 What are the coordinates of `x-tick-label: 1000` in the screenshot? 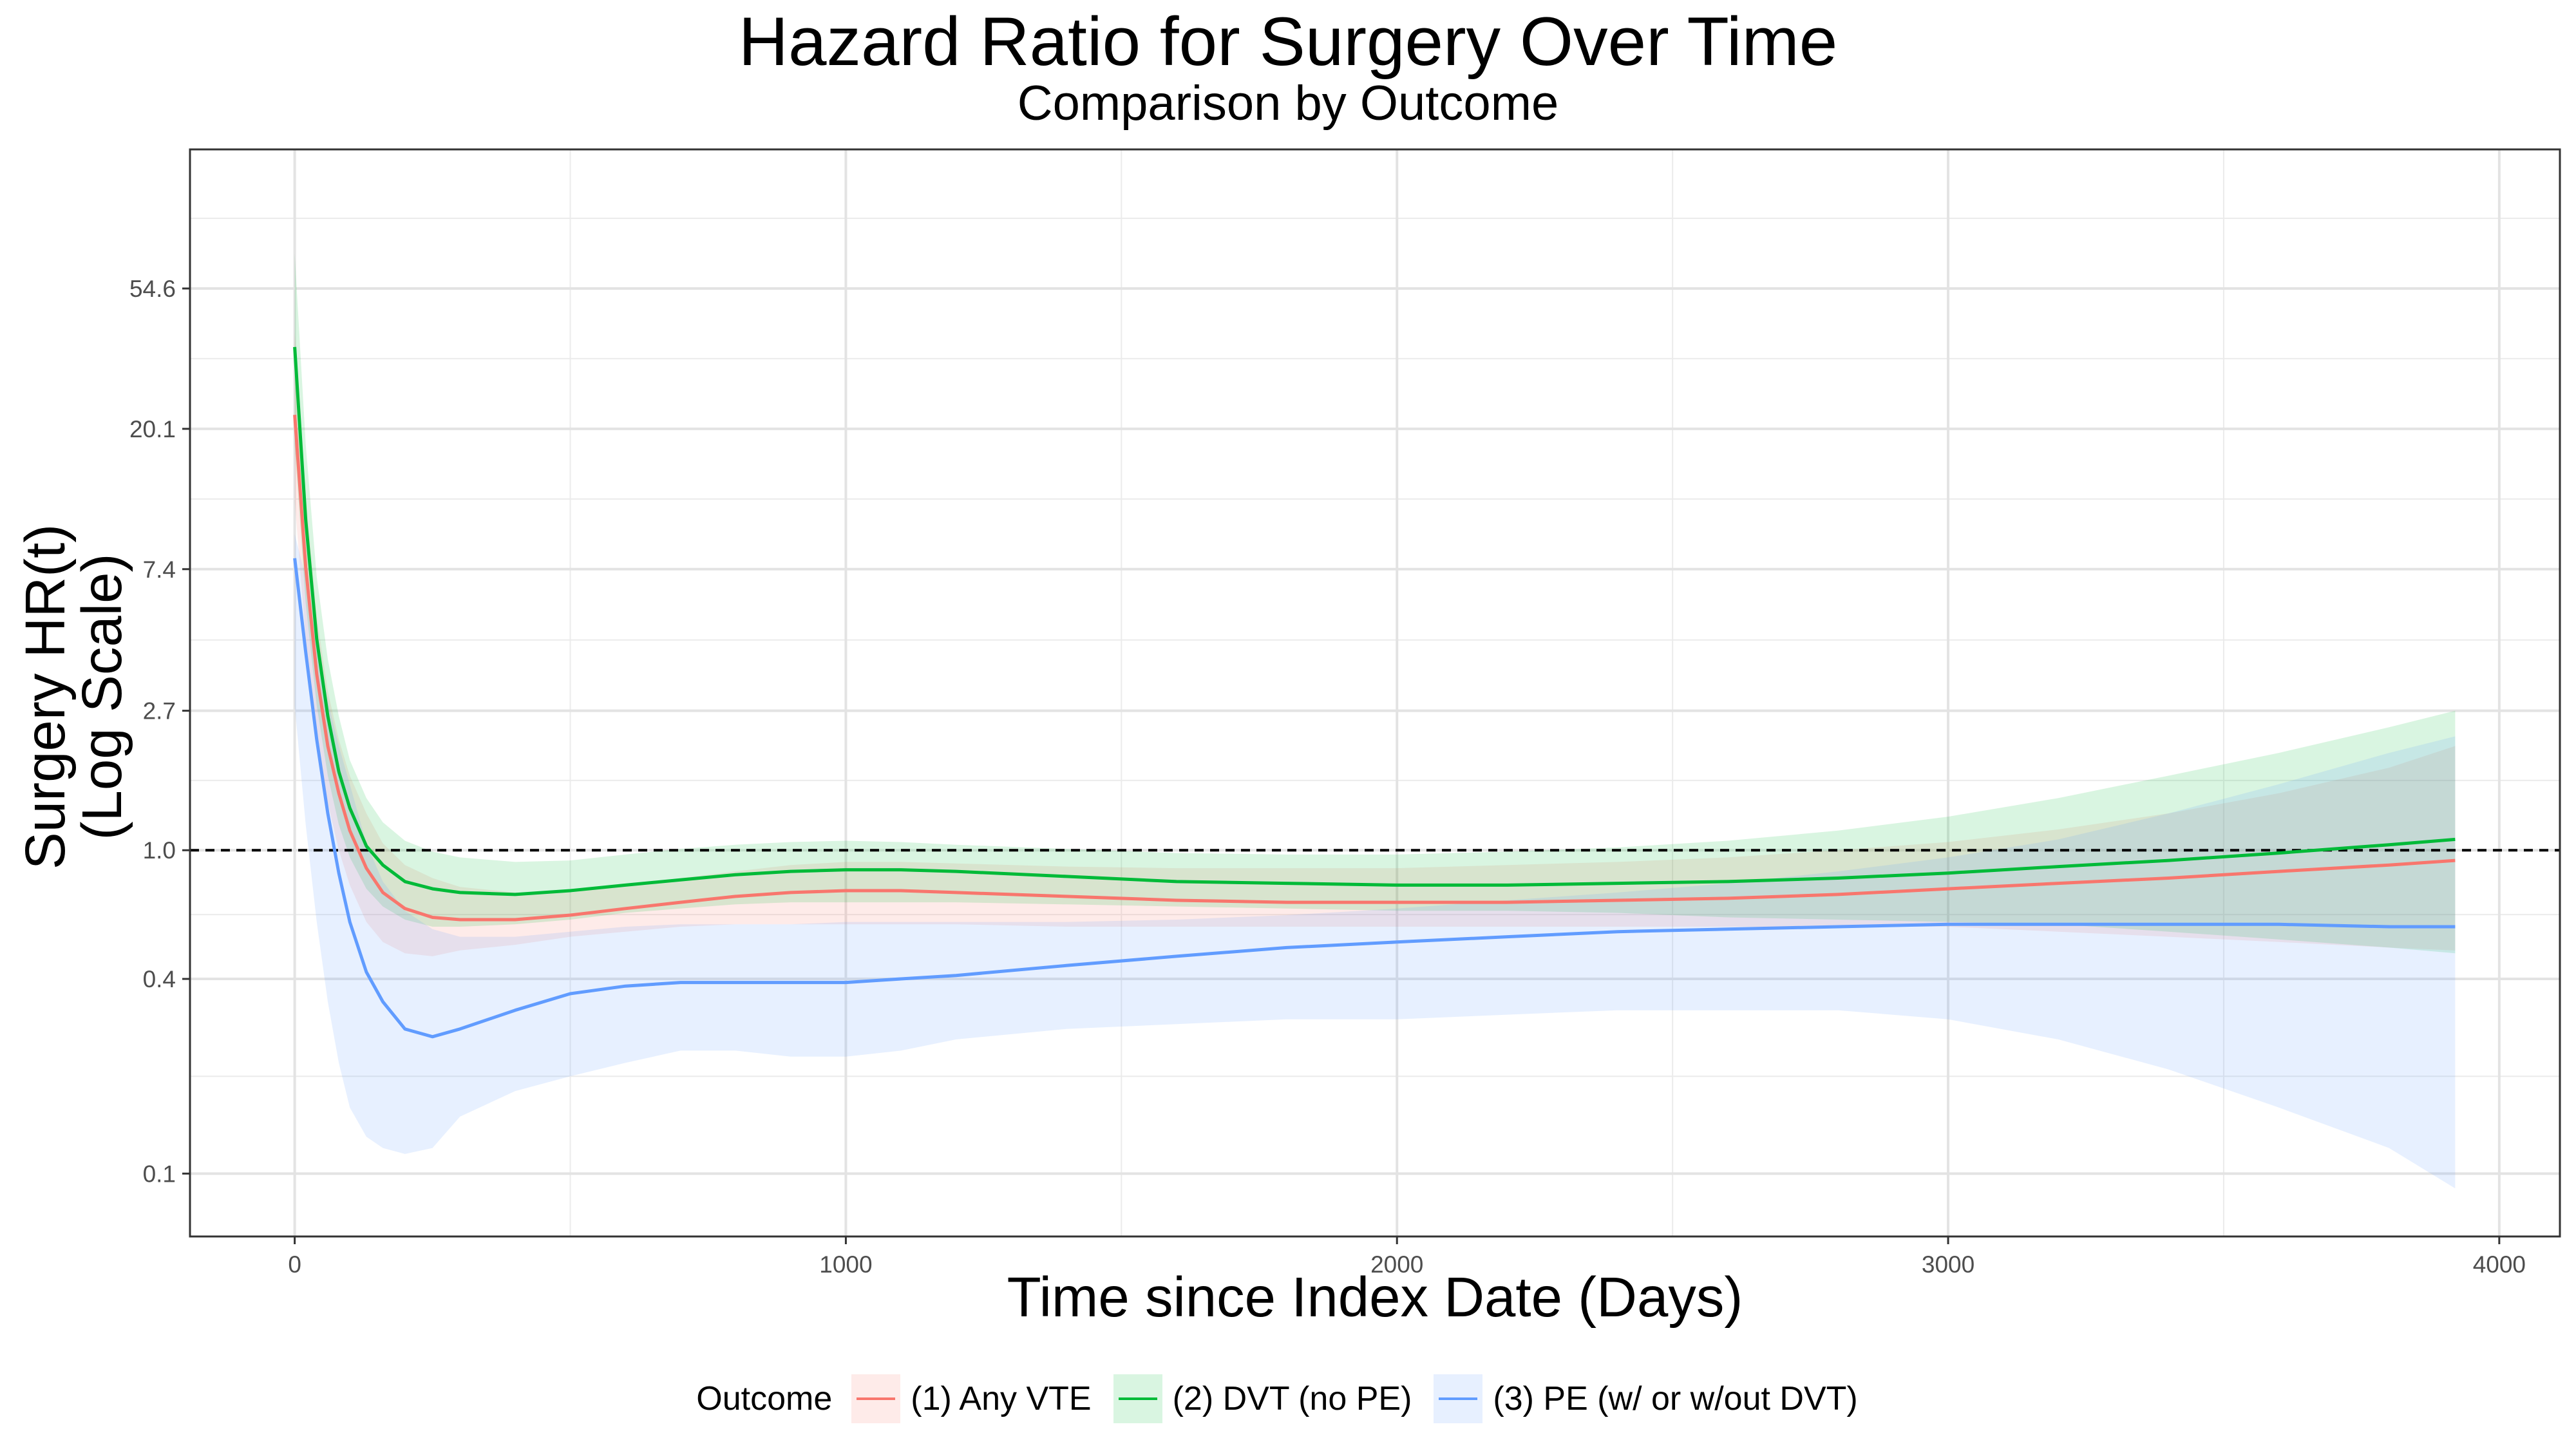 It's located at (846, 1264).